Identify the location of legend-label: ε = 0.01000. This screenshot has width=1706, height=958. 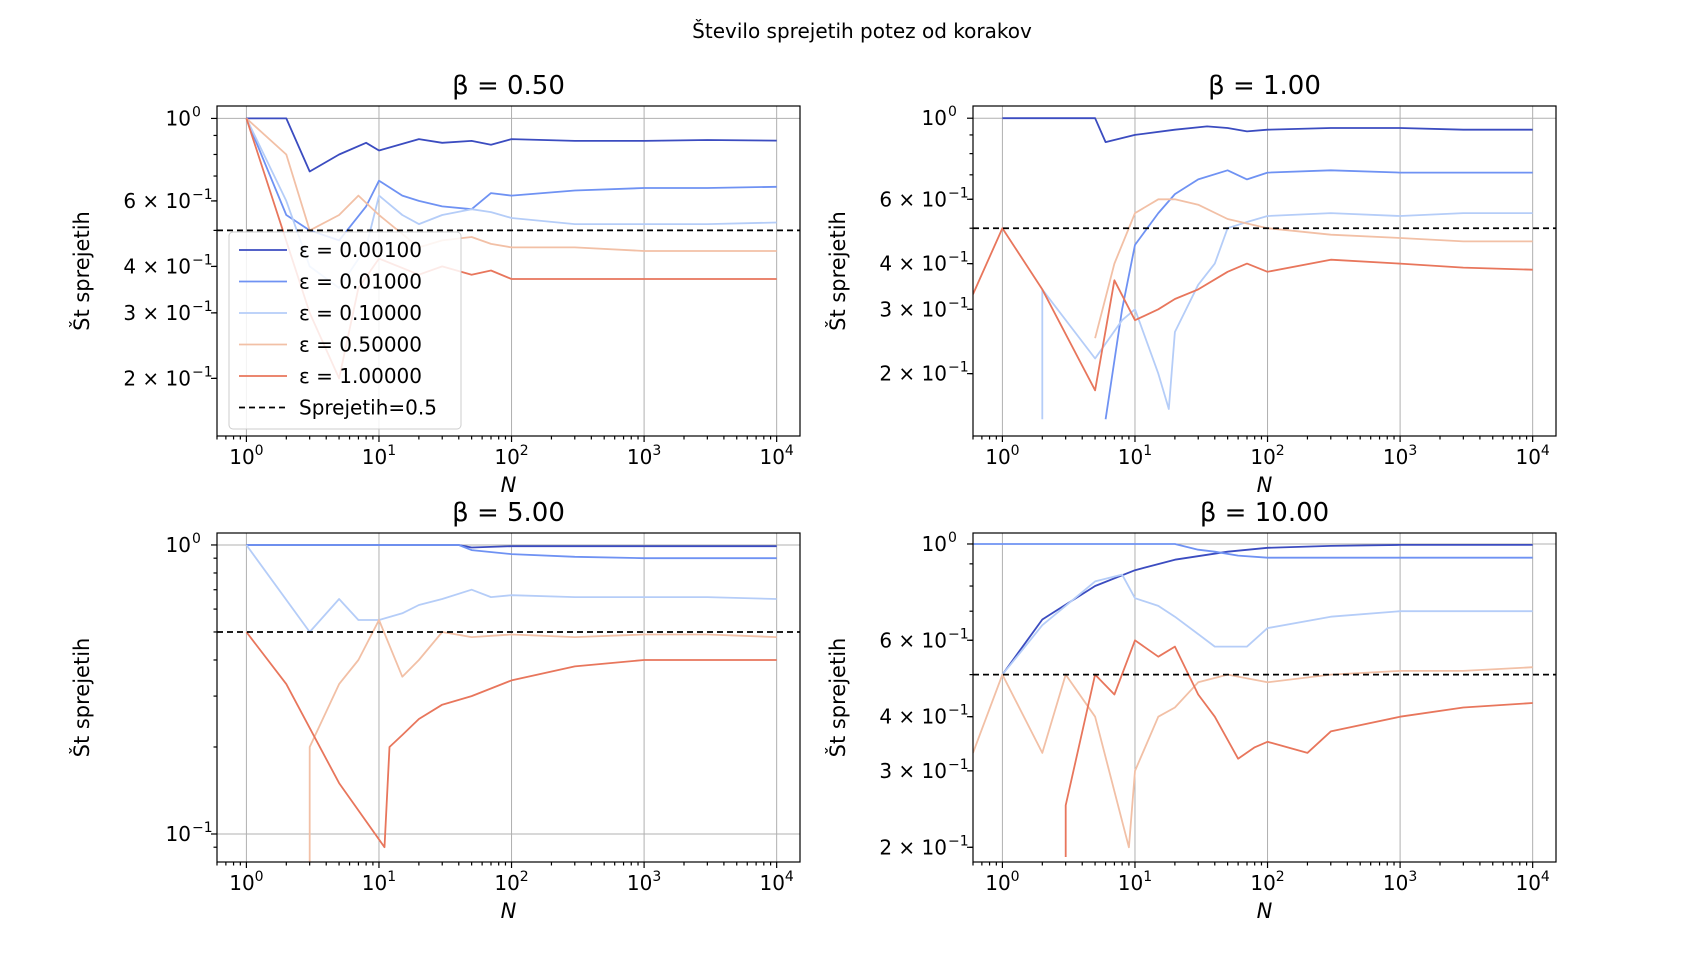
(360, 282).